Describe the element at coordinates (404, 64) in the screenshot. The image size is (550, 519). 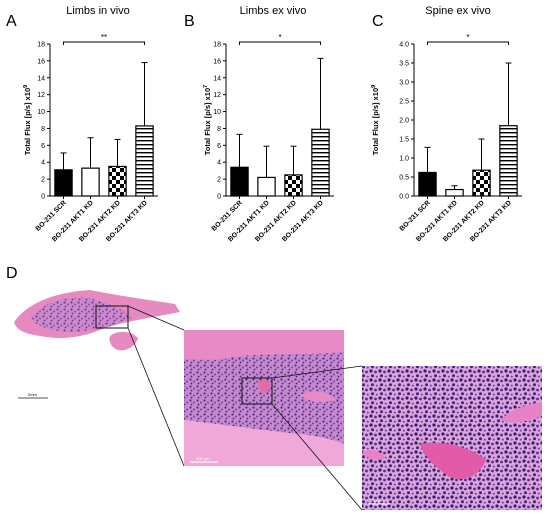
I see `y-tick-label: 3.5` at that location.